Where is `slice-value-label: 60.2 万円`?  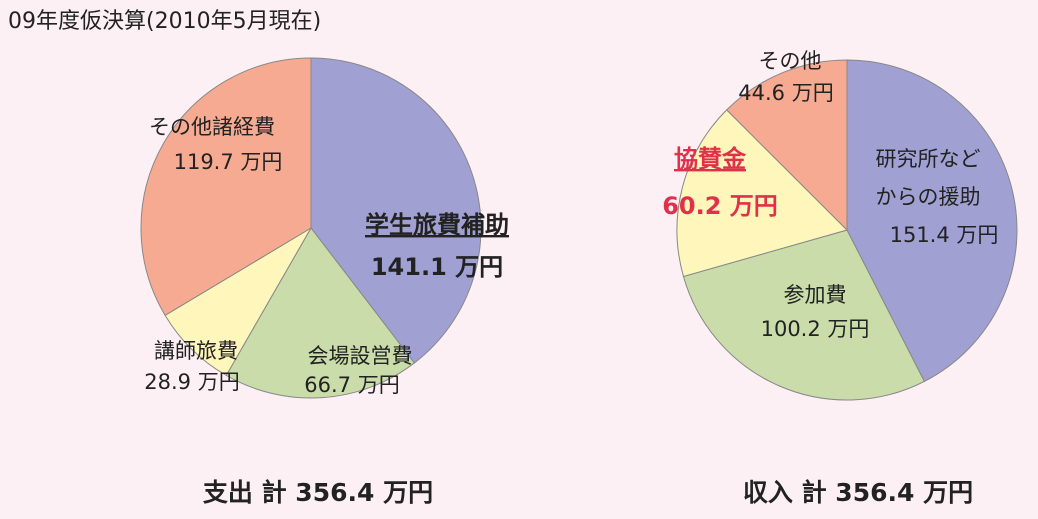 slice-value-label: 60.2 万円 is located at coordinates (720, 206).